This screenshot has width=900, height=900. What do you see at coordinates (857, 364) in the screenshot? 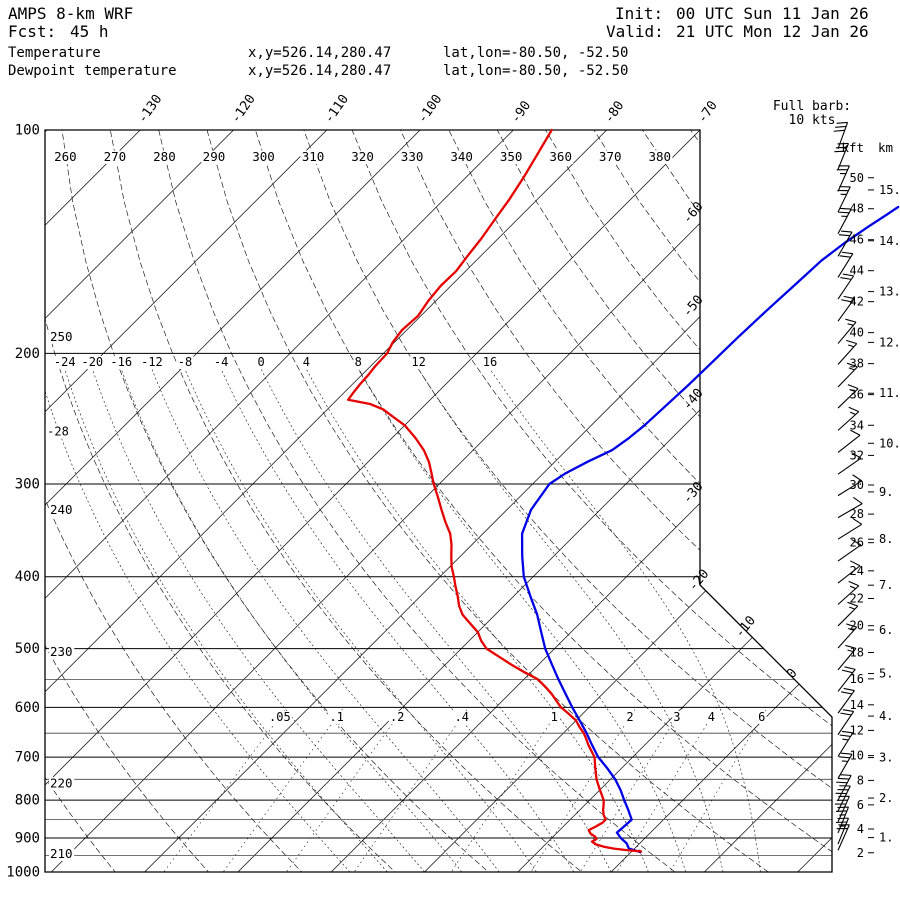
I see `svg-text: 38` at bounding box center [857, 364].